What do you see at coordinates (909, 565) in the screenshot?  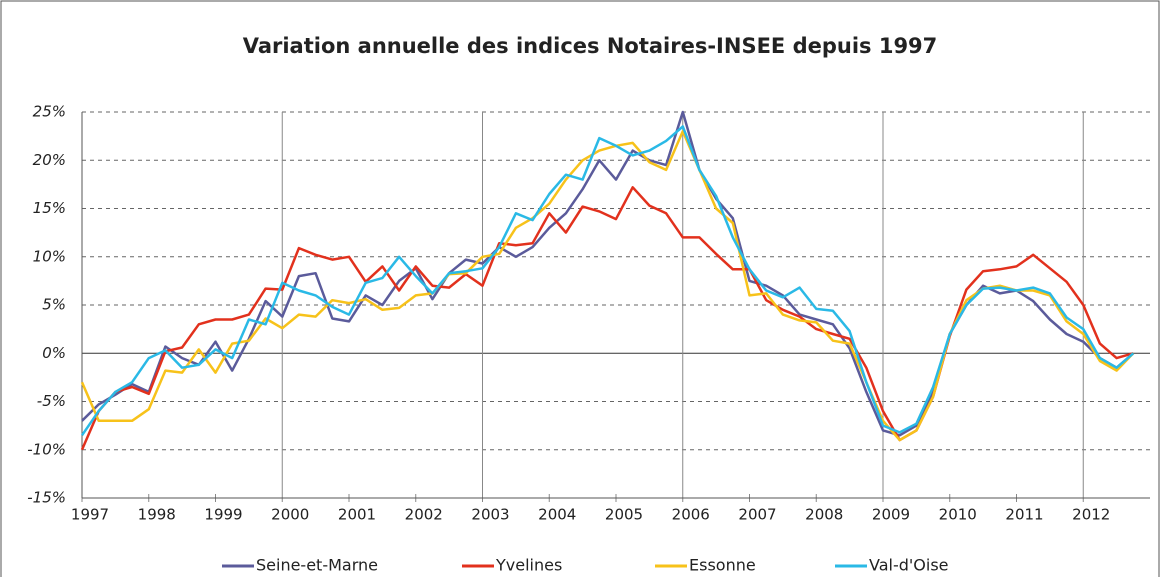 I see `legend-label: Val-d'Oise` at bounding box center [909, 565].